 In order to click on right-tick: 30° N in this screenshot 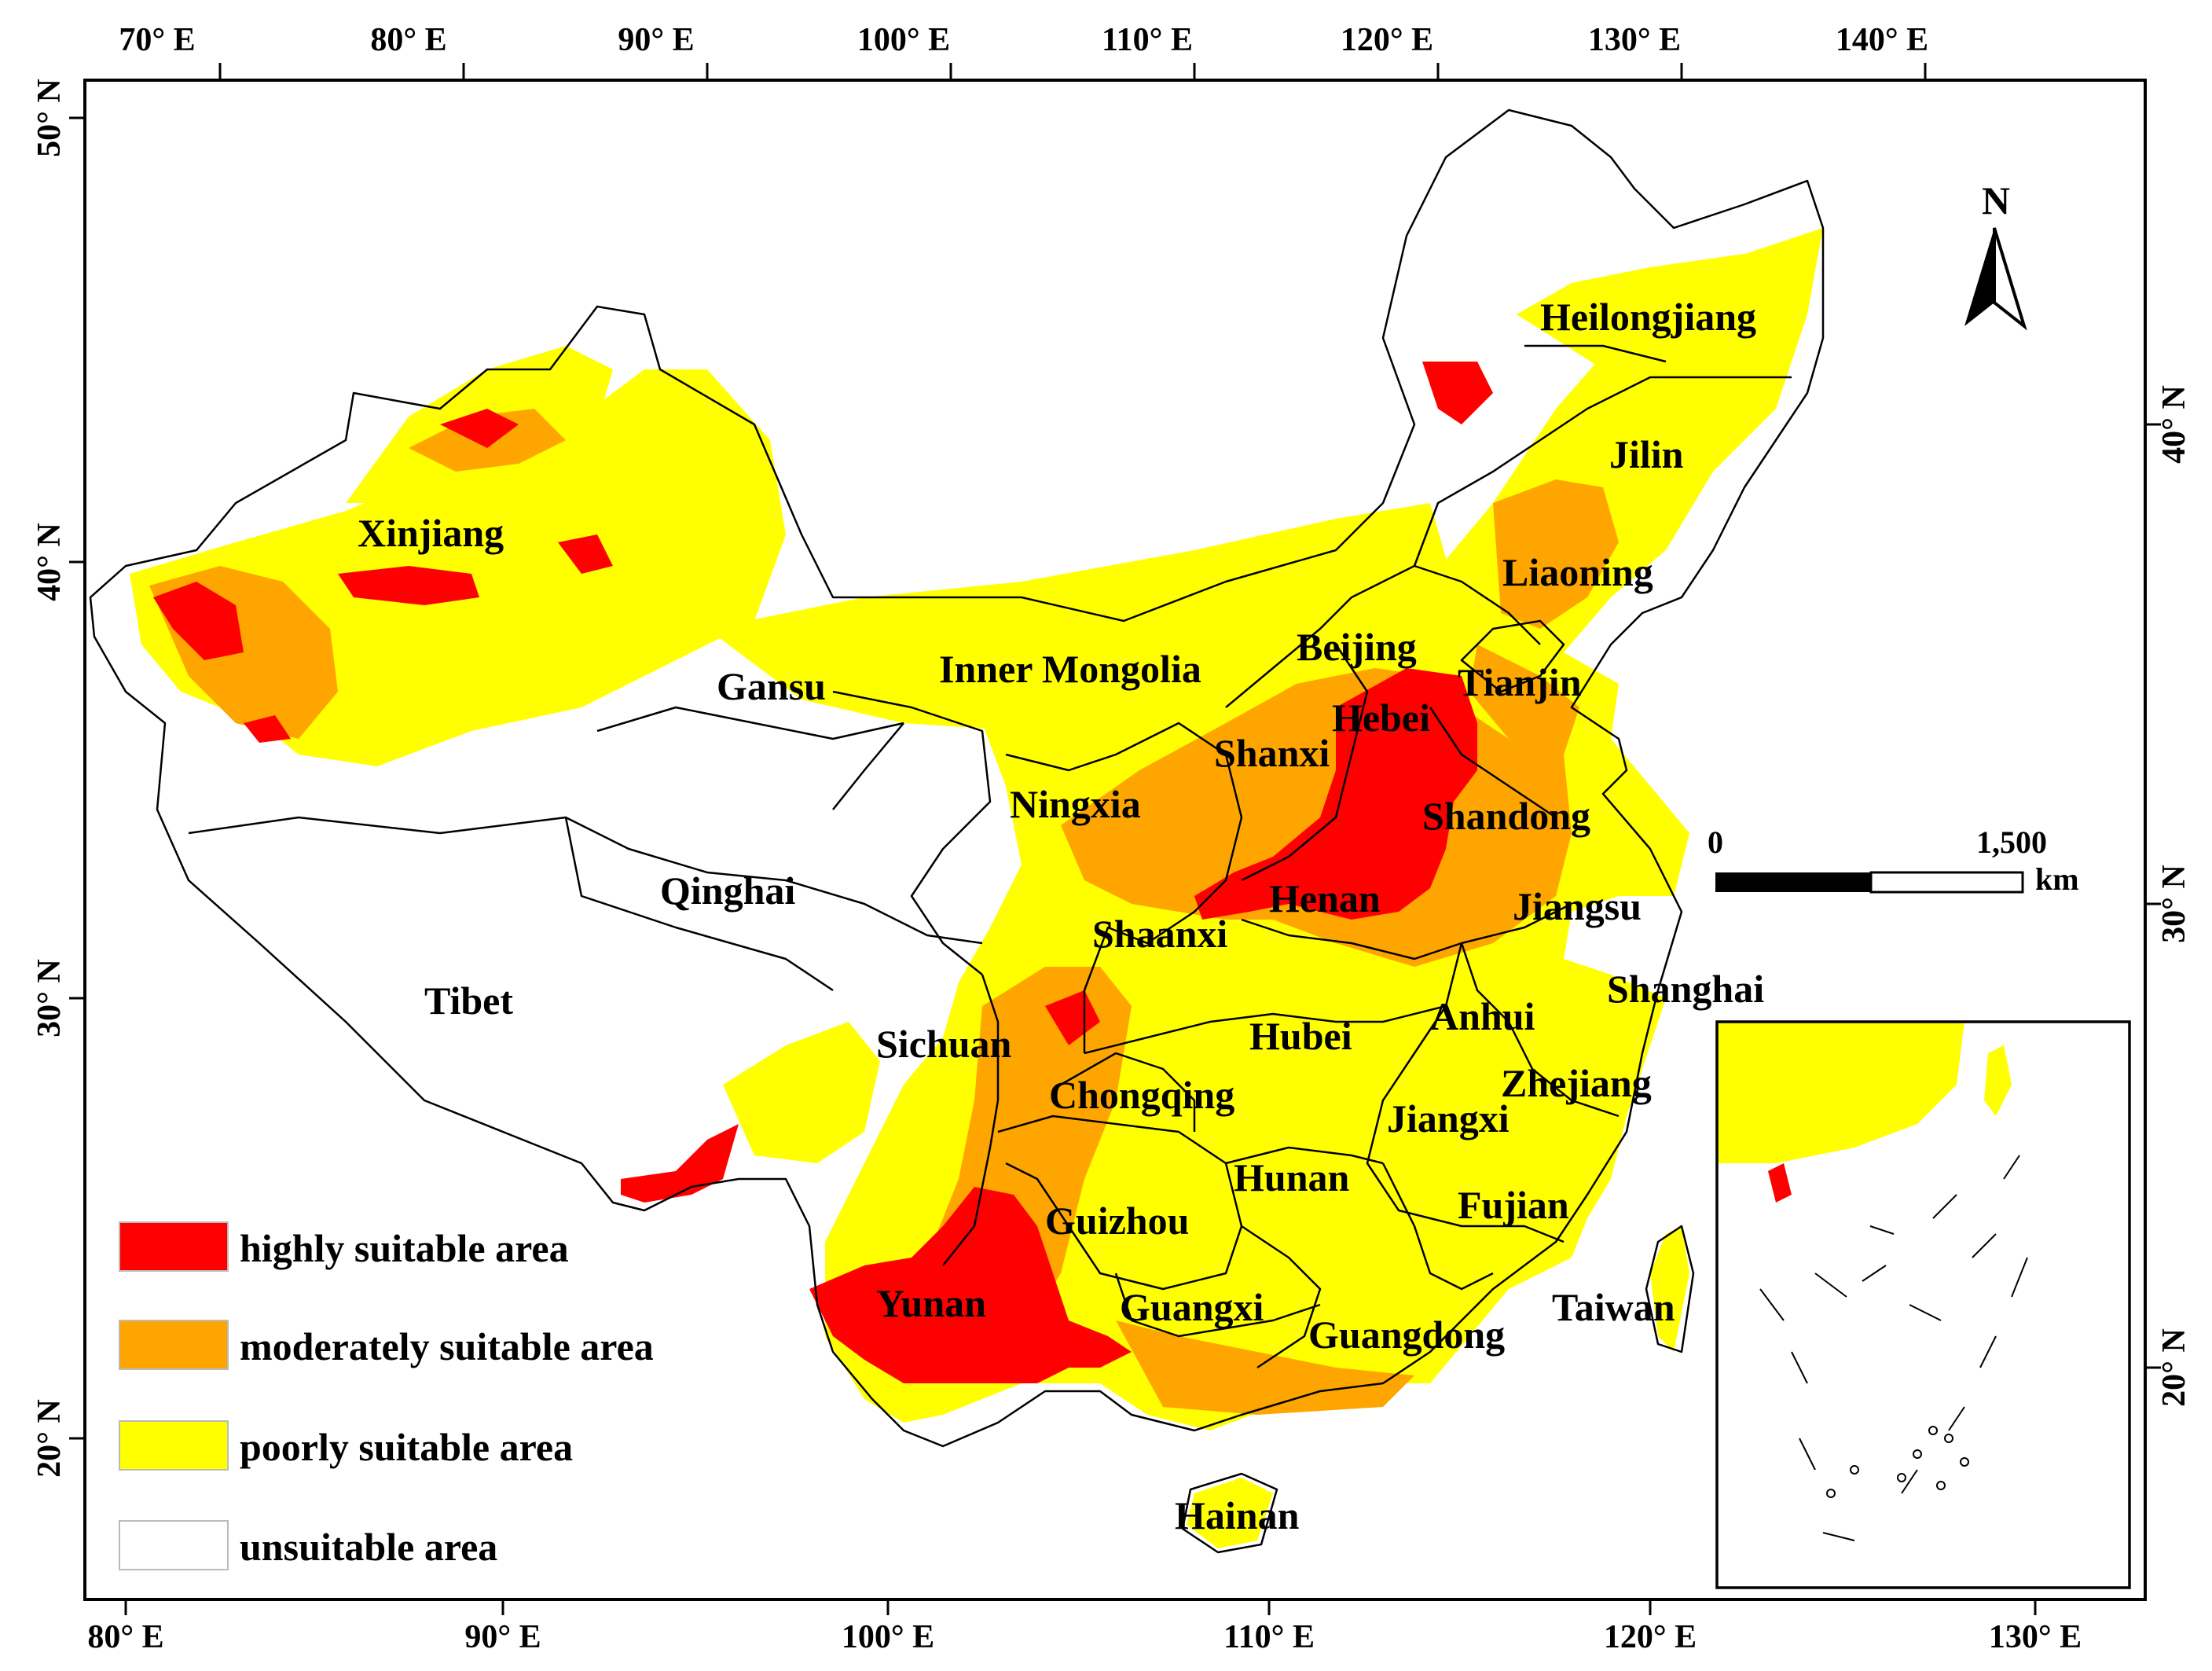, I will do `click(2174, 904)`.